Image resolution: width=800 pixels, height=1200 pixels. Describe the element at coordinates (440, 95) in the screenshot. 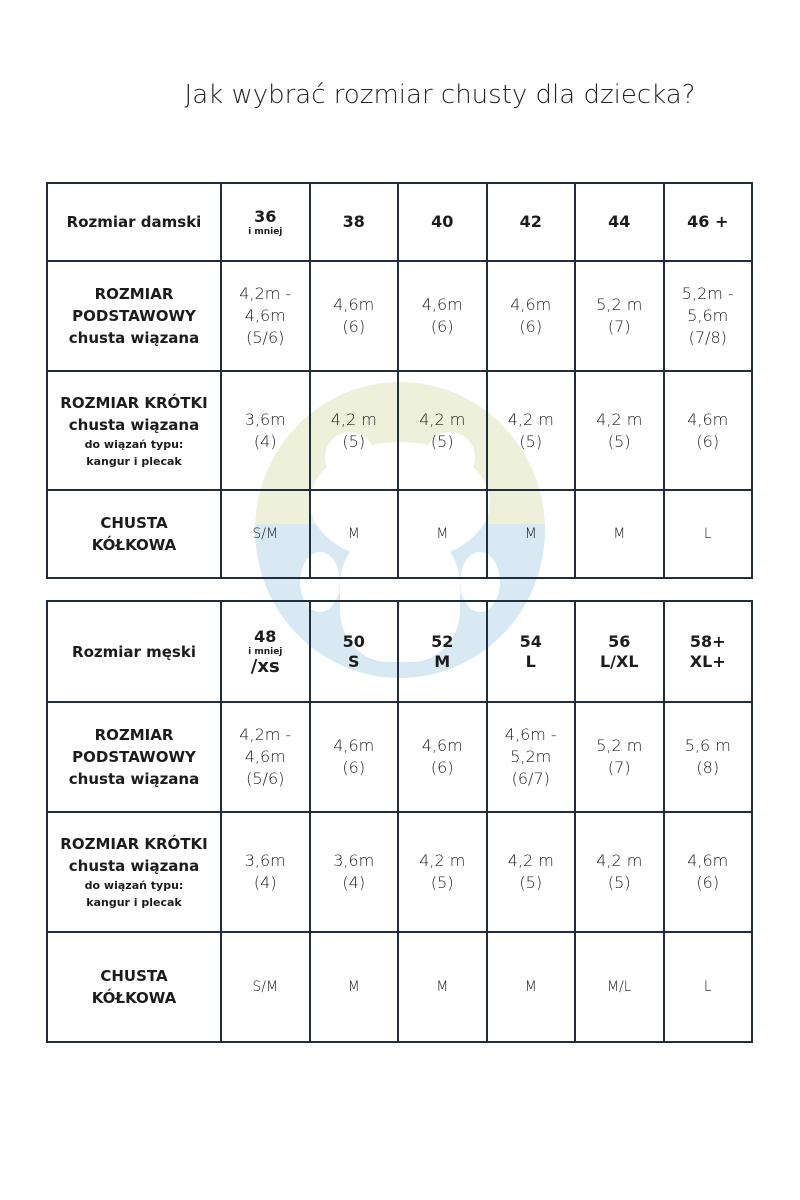

I see `page-title: Jak wybrać rozmiar chusty dla dziecka?` at that location.